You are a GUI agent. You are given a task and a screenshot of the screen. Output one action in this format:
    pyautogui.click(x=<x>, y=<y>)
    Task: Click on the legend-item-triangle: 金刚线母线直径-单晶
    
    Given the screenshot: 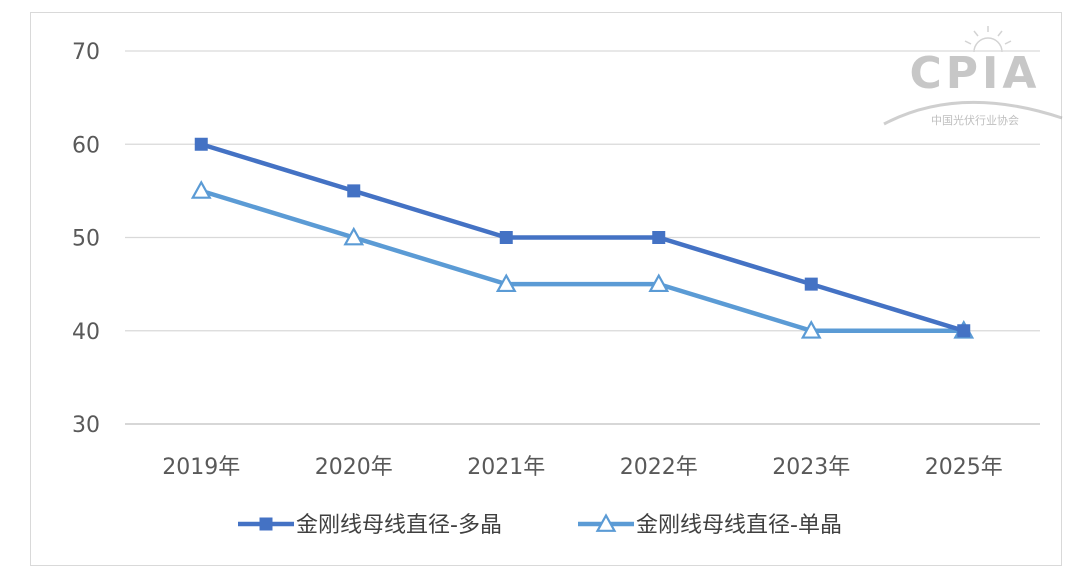 What is the action you would take?
    pyautogui.click(x=710, y=525)
    